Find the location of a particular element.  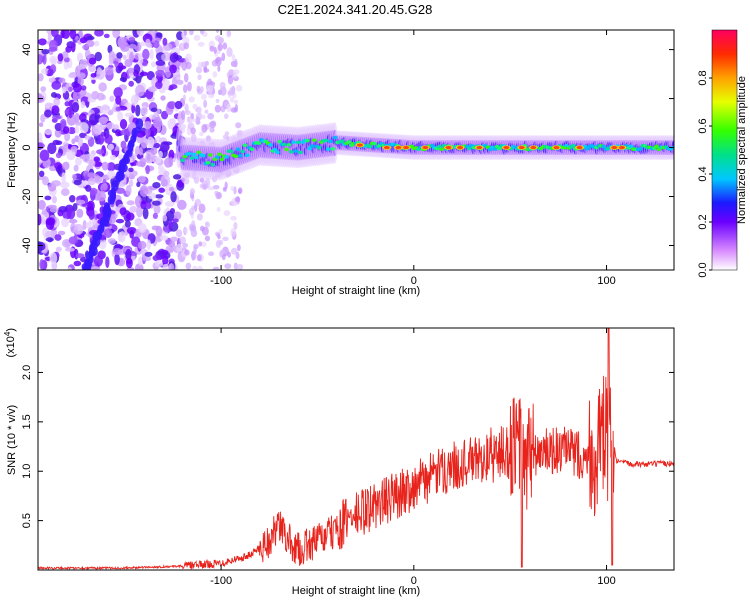

spectrogram-ytick-label: 40 is located at coordinates (27, 49).